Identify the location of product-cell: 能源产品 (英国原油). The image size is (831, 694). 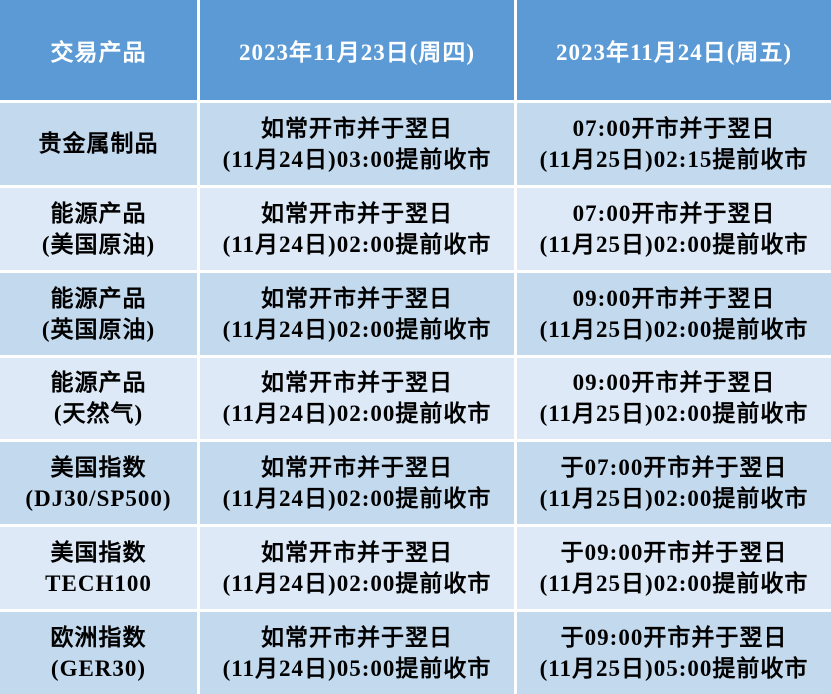
(98, 313).